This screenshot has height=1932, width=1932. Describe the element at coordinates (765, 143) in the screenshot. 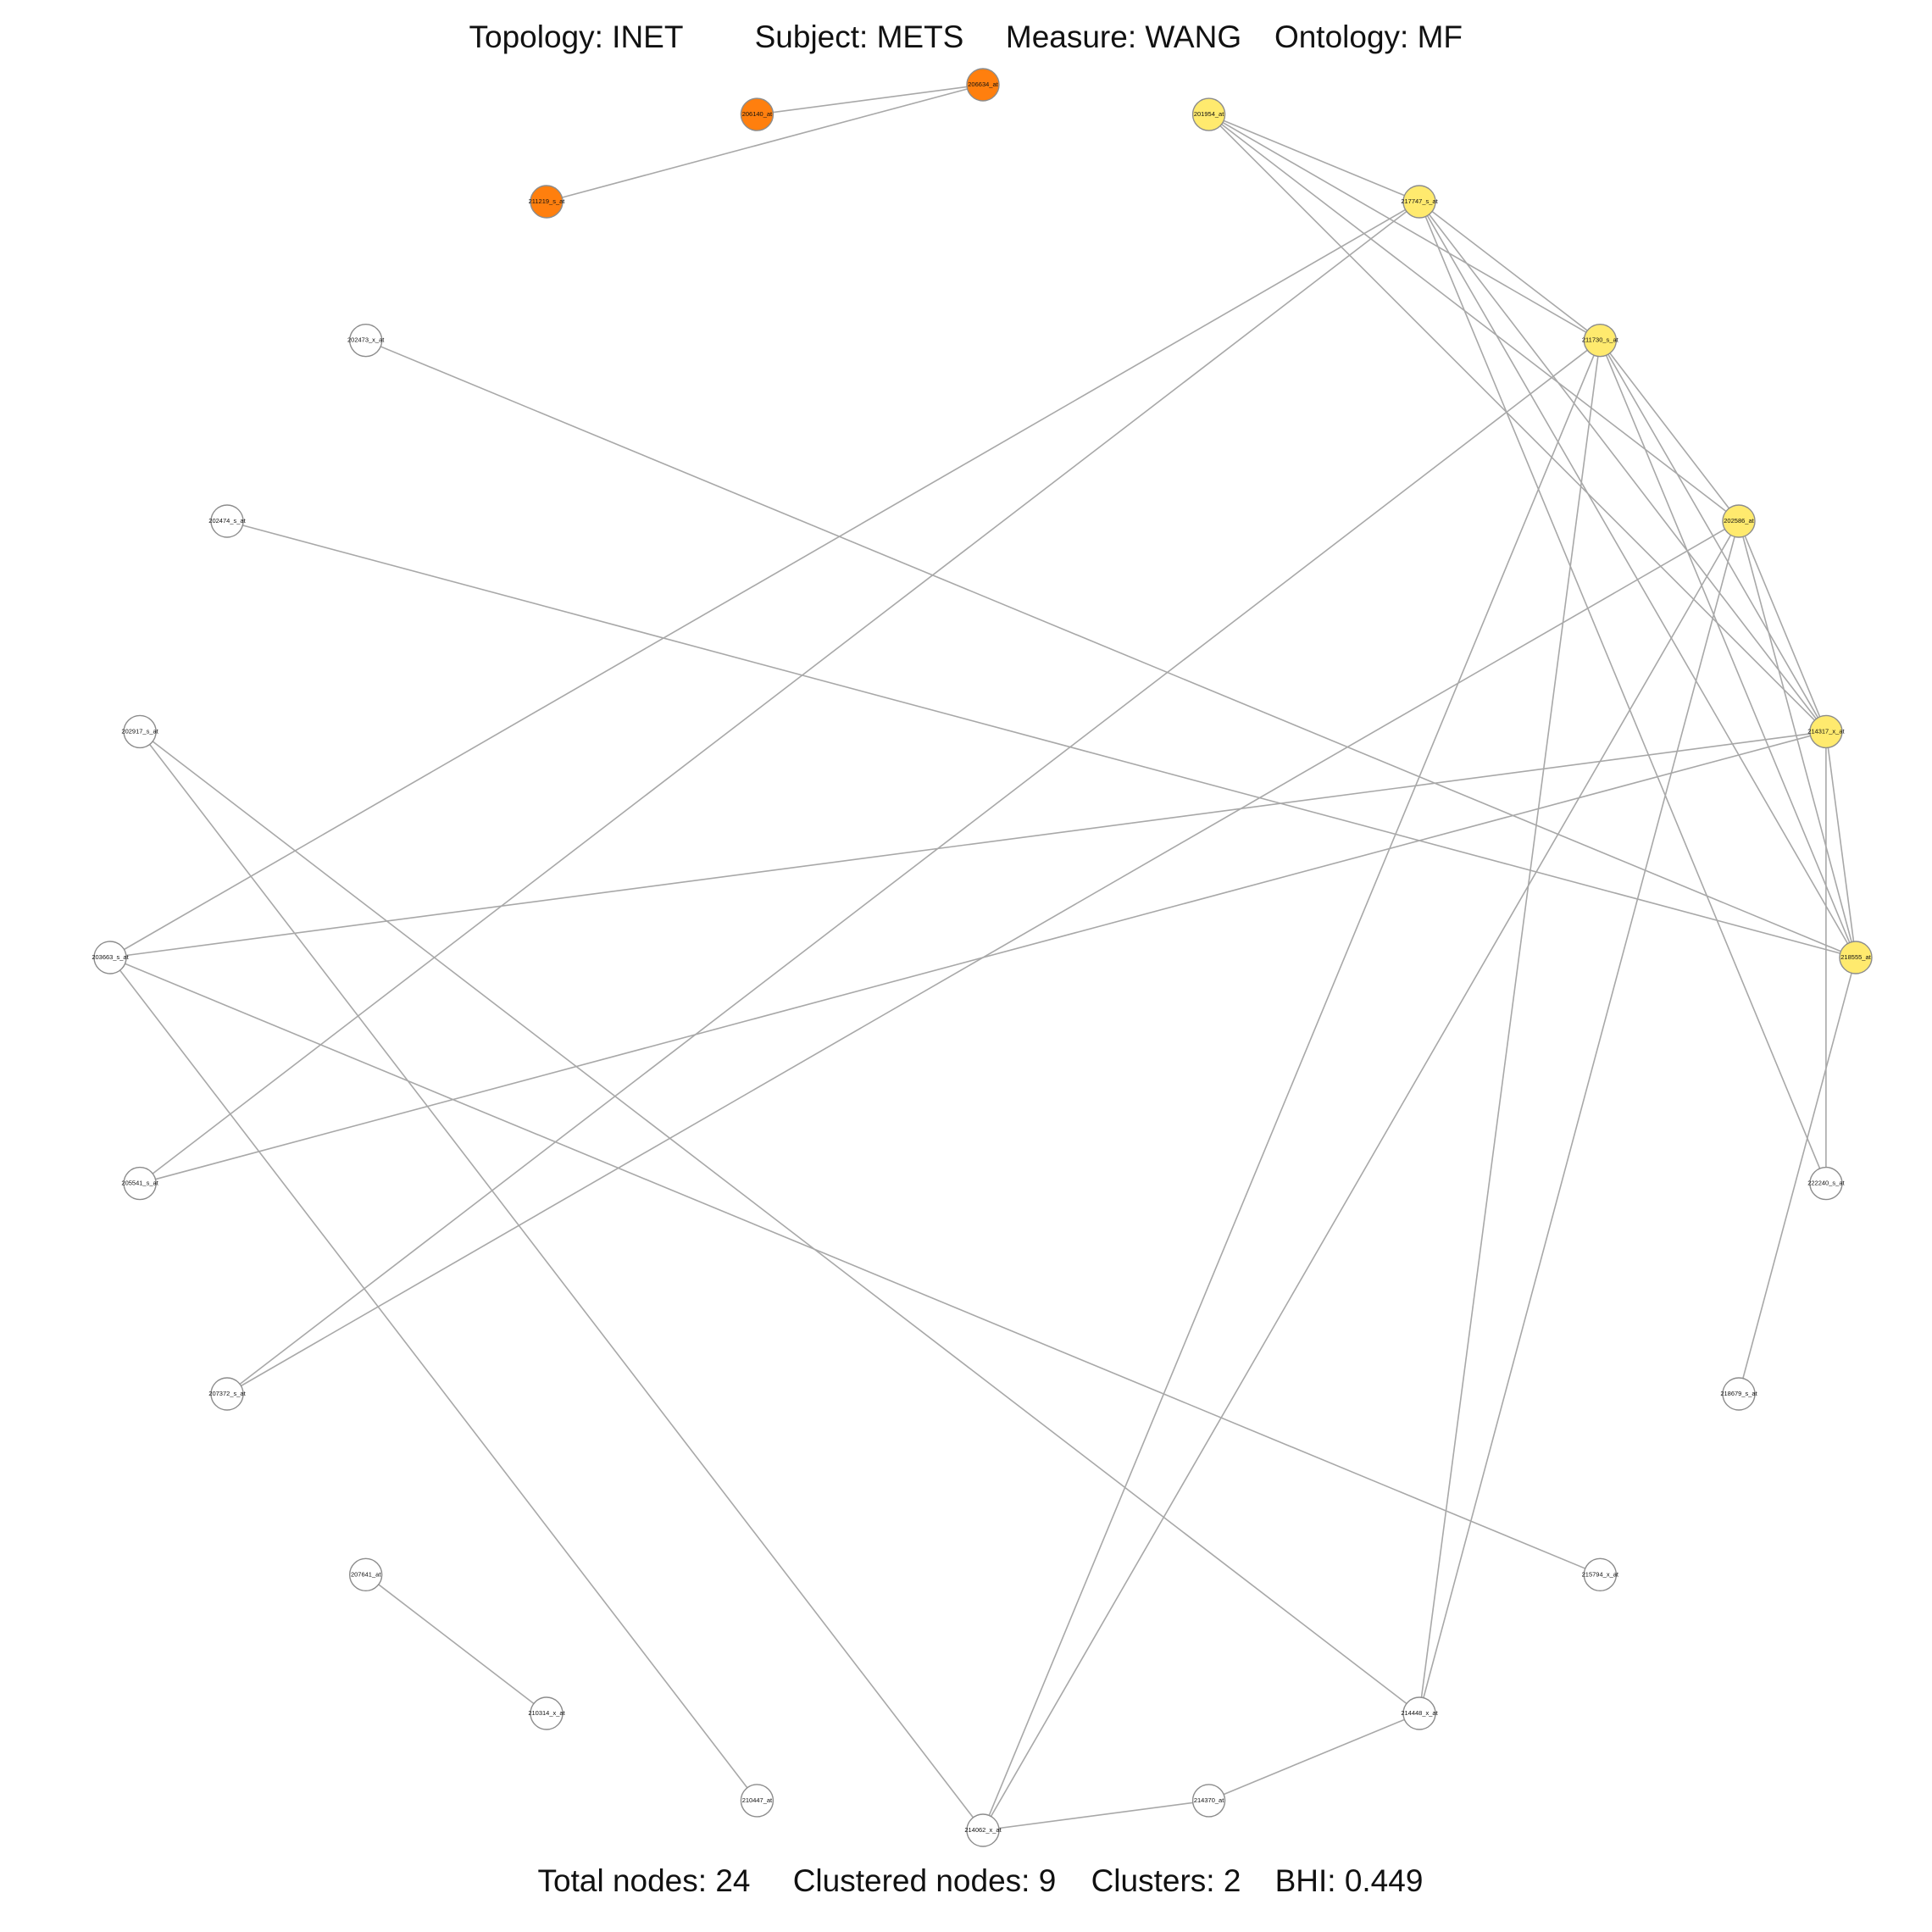

I see `edge-211219_s_at-206634_at` at that location.